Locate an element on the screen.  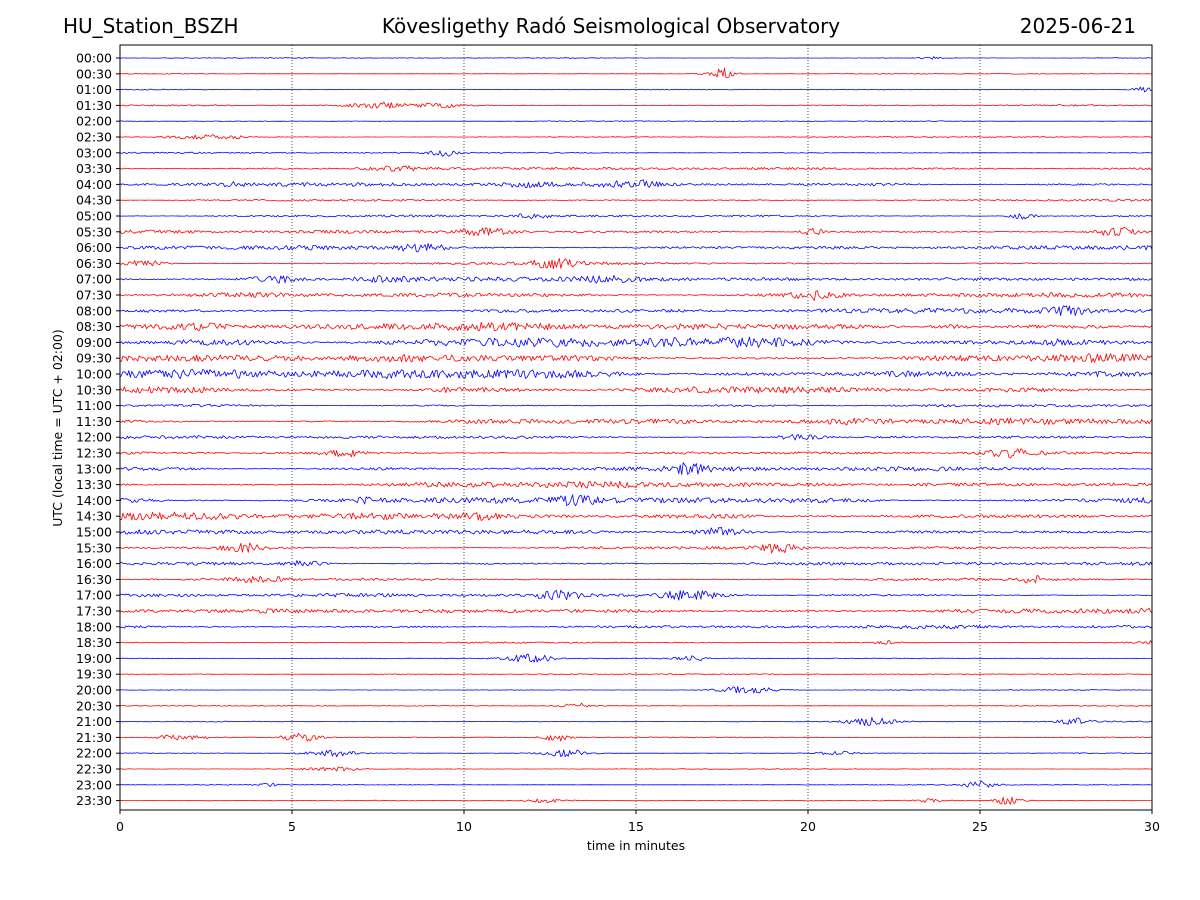
y-tick-label: 16:30 is located at coordinates (94, 579).